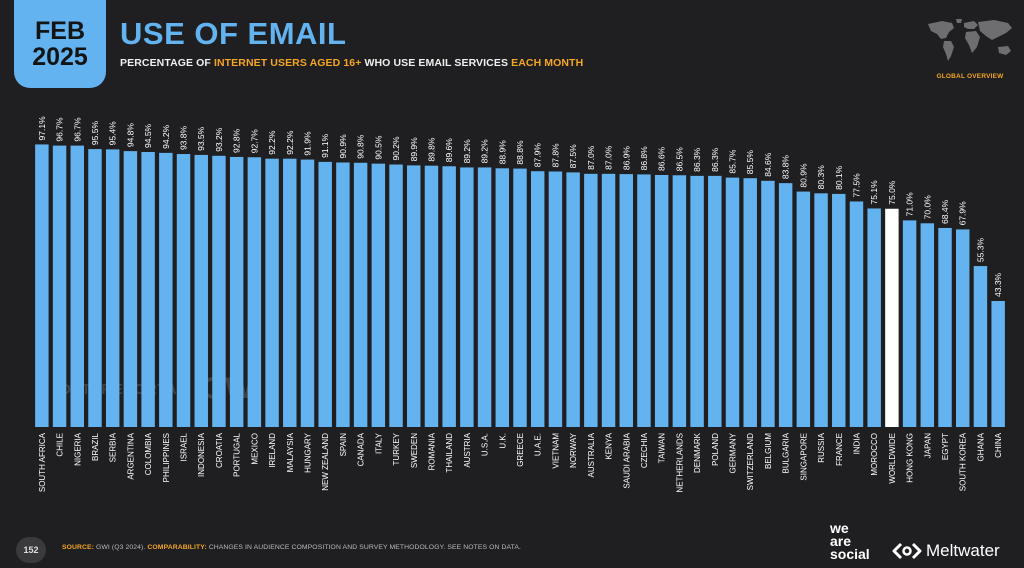 The width and height of the screenshot is (1024, 568). What do you see at coordinates (679, 463) in the screenshot?
I see `category-label: NETHERLANDS` at bounding box center [679, 463].